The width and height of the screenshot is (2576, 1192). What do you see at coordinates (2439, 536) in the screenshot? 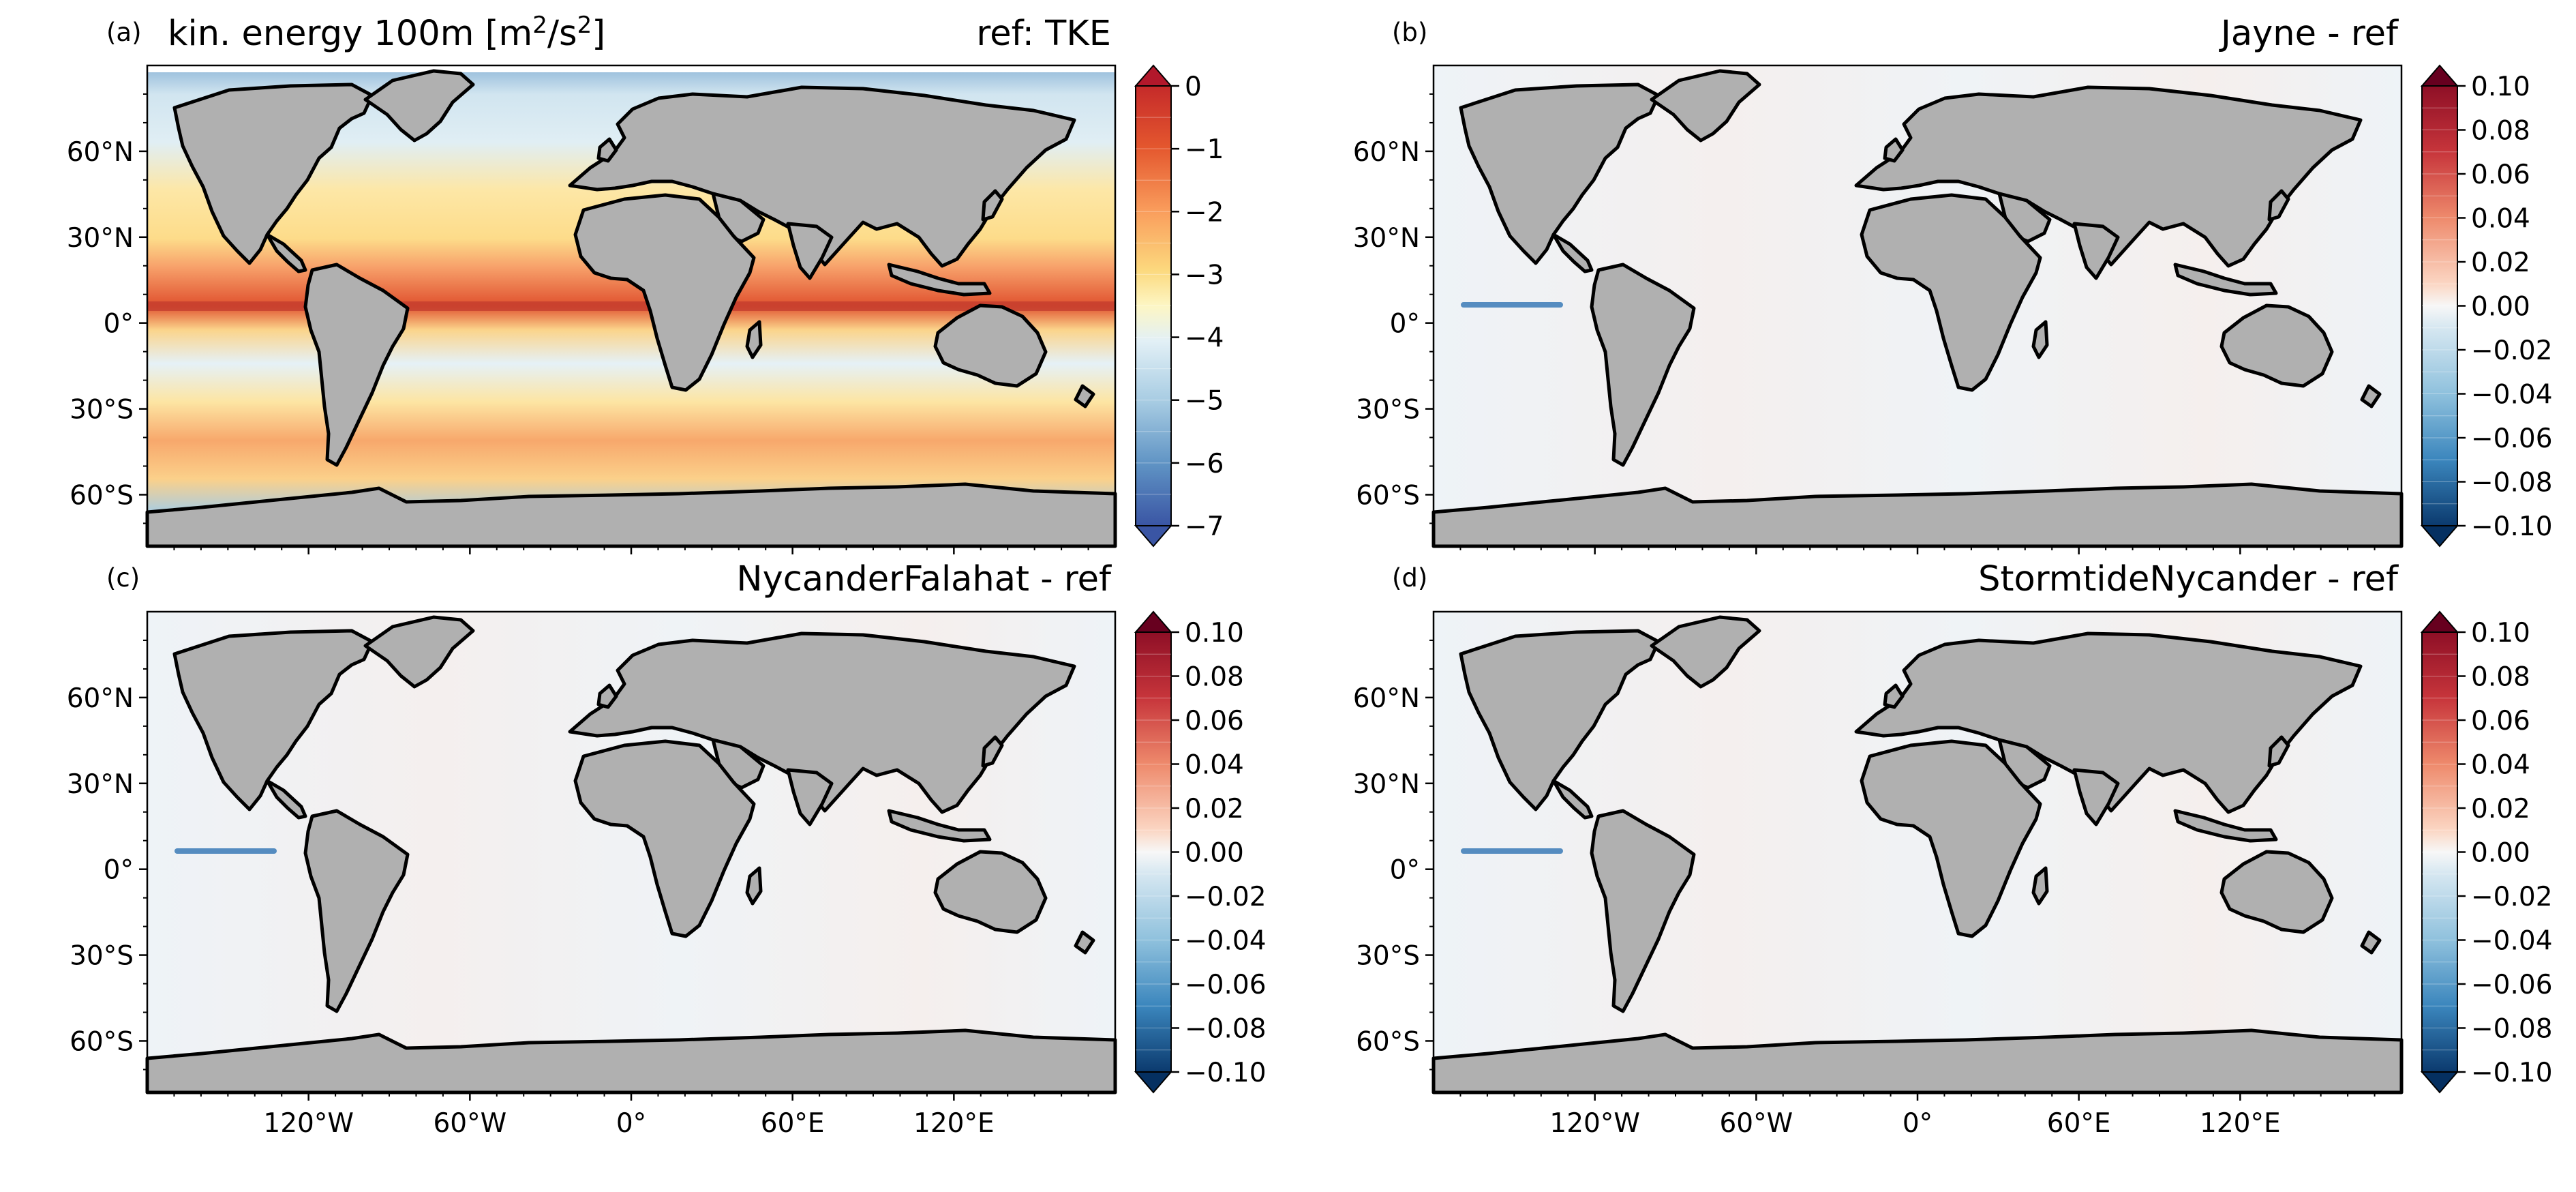
I see `colorbar-min-extend-b` at bounding box center [2439, 536].